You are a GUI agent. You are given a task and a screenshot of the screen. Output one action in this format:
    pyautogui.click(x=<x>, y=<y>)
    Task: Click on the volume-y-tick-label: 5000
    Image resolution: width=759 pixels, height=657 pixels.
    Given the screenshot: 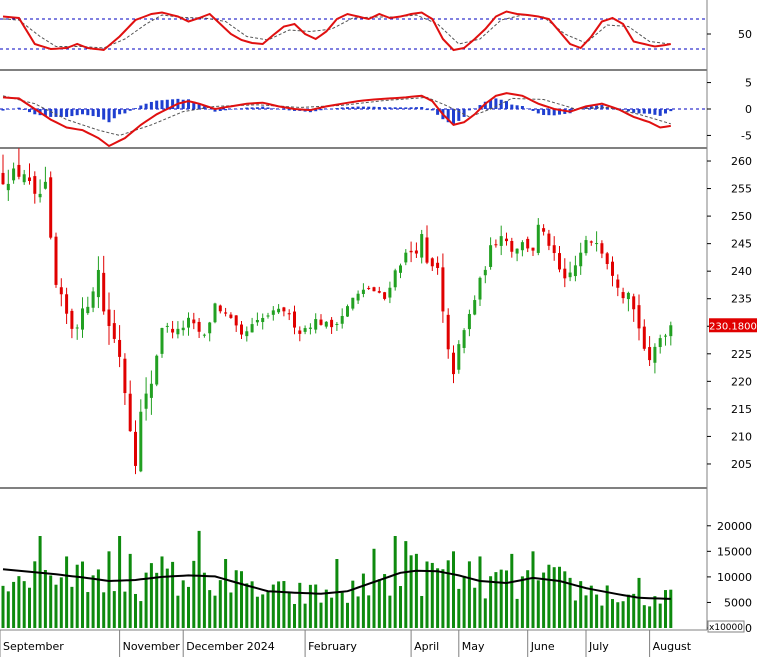 What is the action you would take?
    pyautogui.click(x=738, y=602)
    